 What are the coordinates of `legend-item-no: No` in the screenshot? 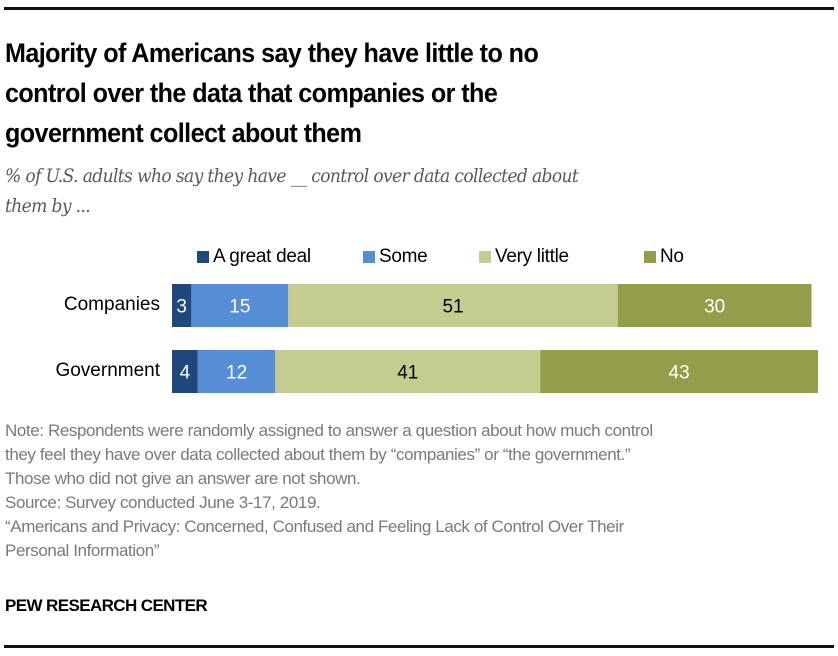 It's located at (664, 257).